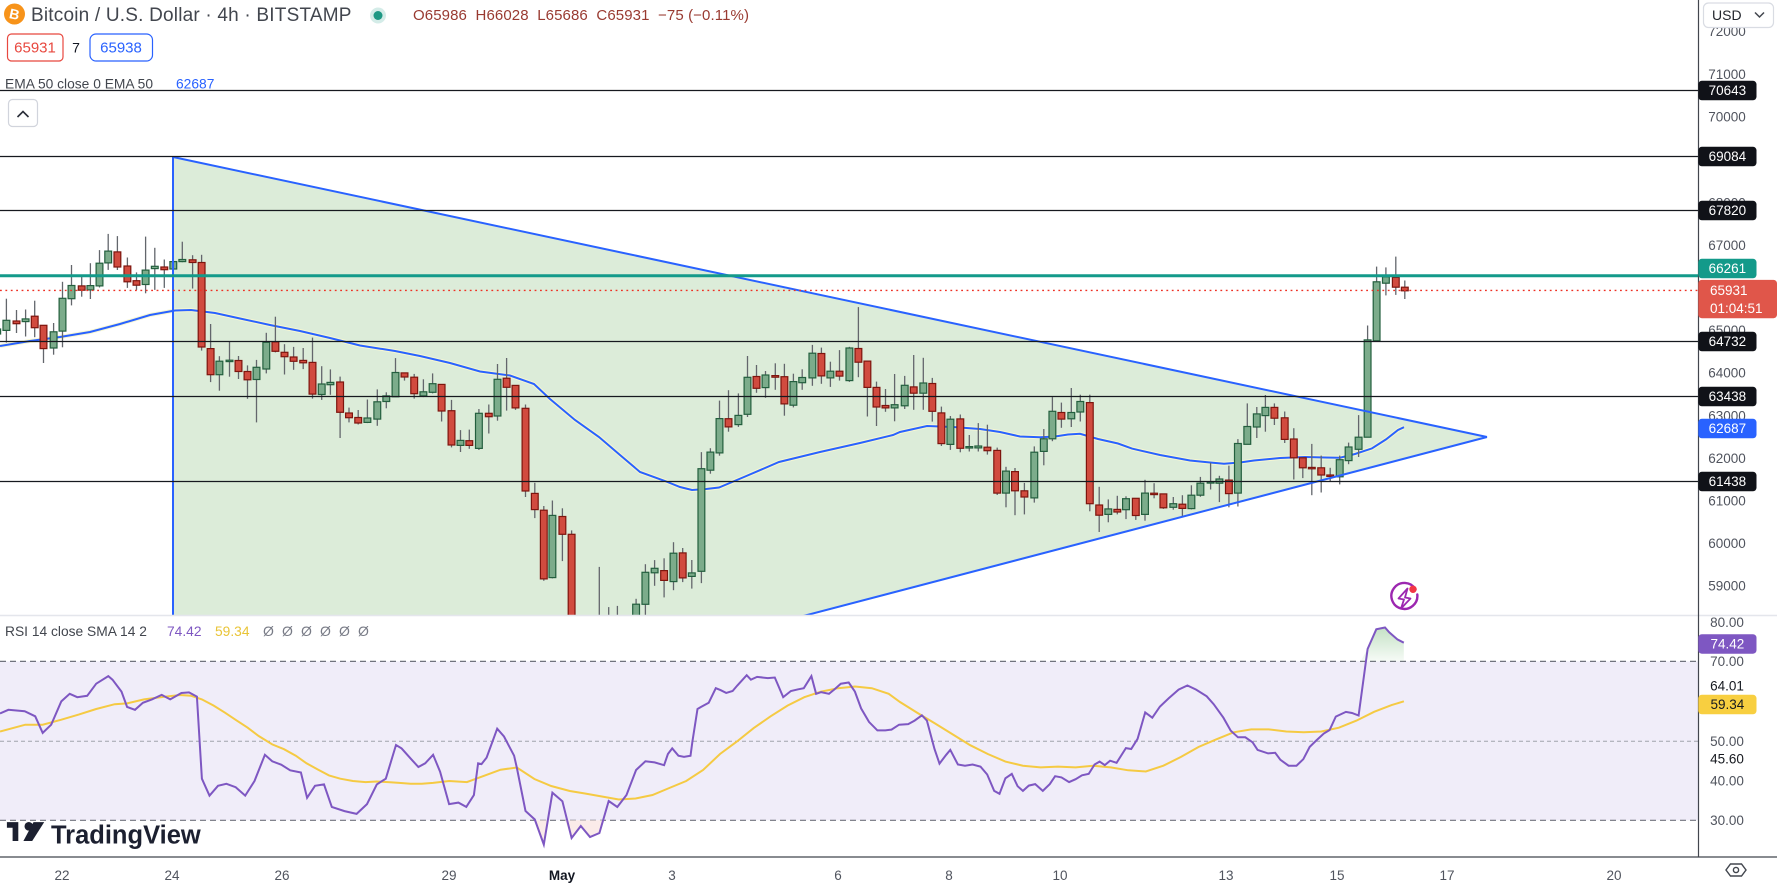 Image resolution: width=1777 pixels, height=889 pixels. Describe the element at coordinates (79, 84) in the screenshot. I see `svg-text: EMA 50 close 0 EMA 50` at that location.